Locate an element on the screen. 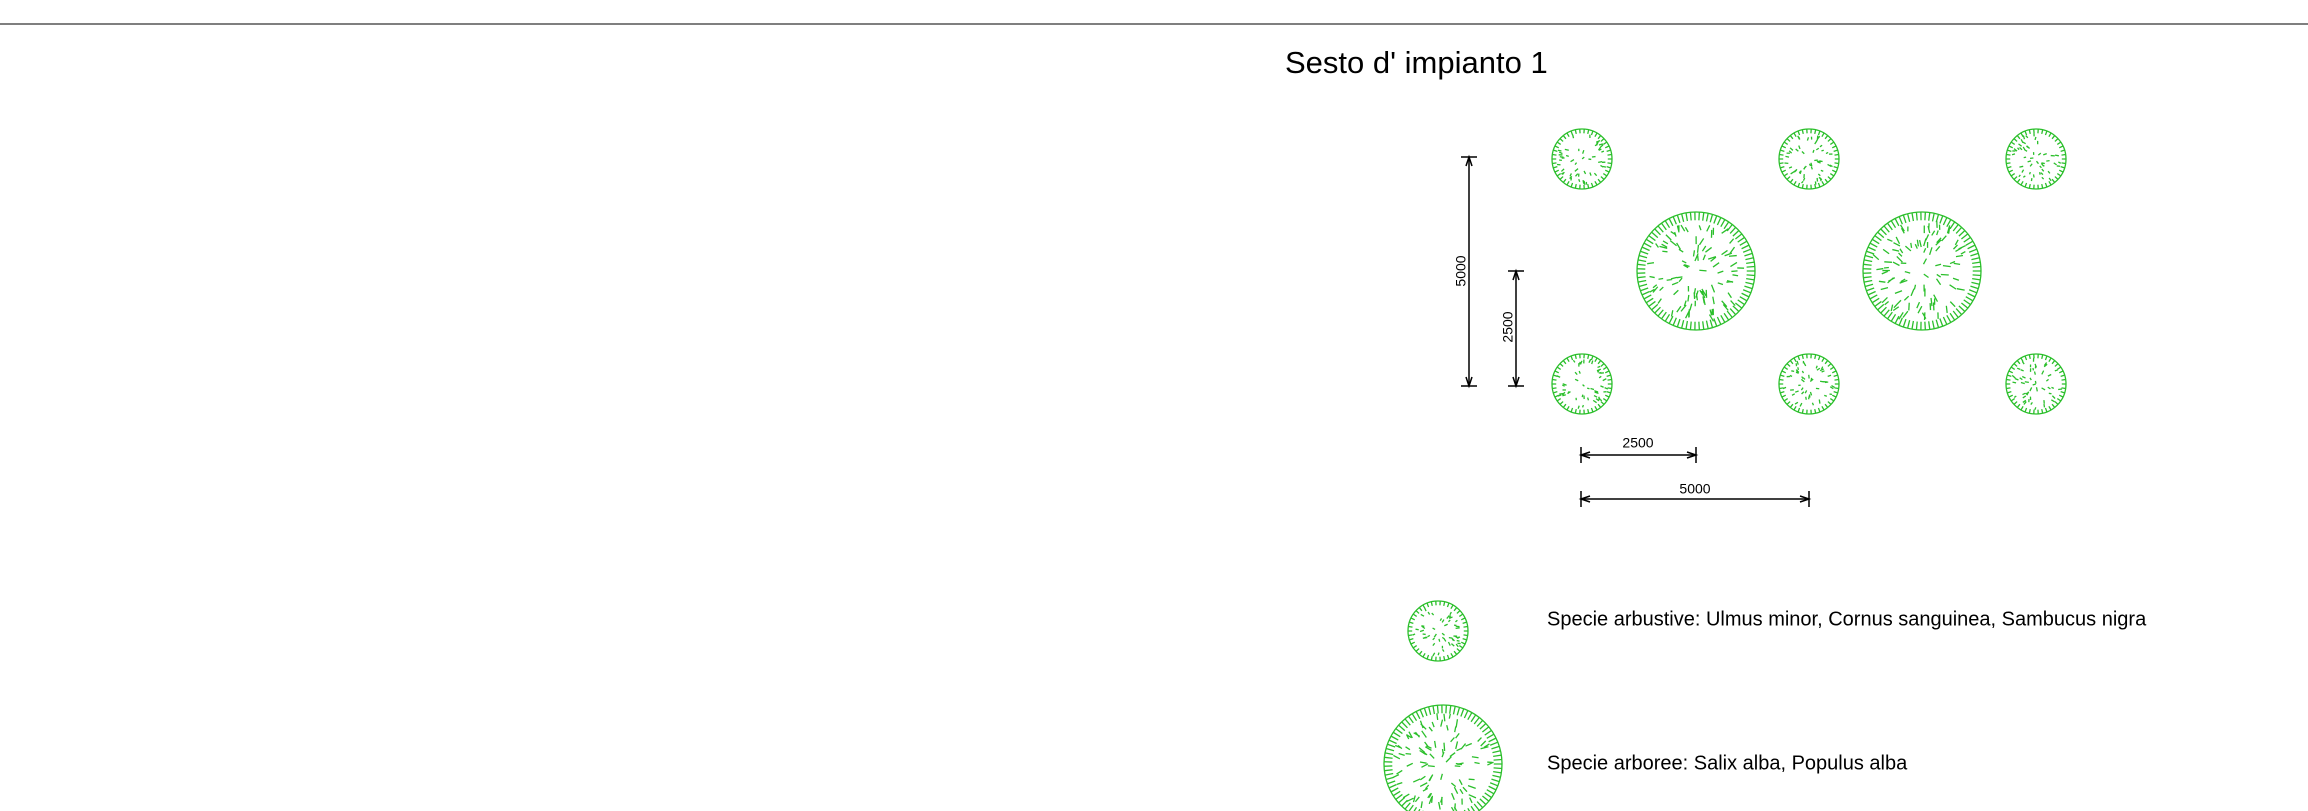  dimension-horizontal-2500: 2500 is located at coordinates (1638, 449).